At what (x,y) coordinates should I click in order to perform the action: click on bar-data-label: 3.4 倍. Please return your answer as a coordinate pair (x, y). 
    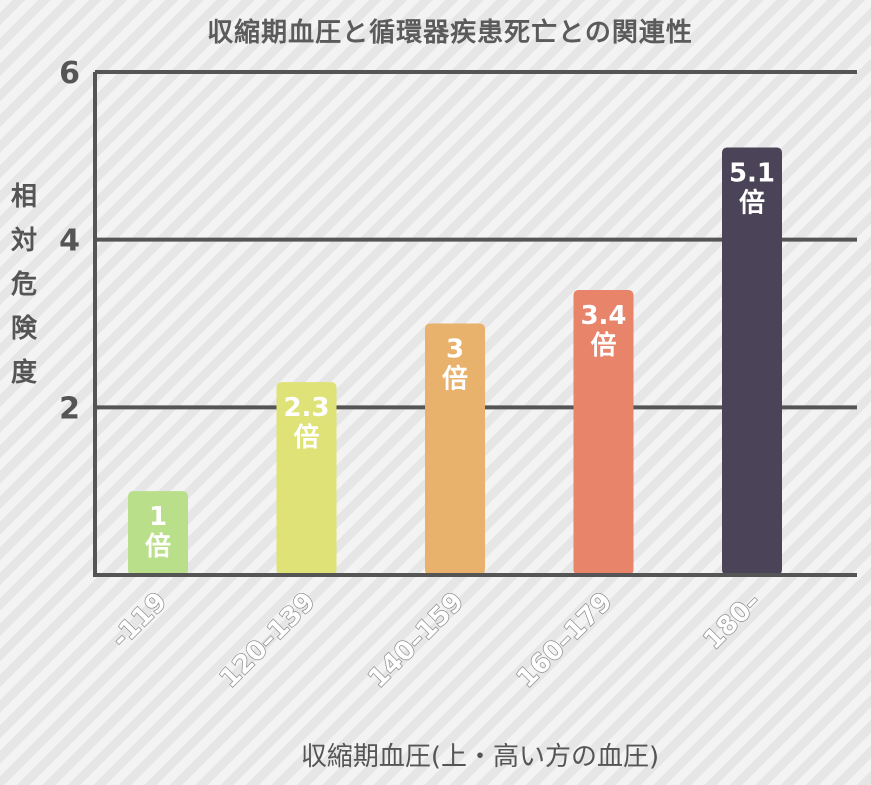
    Looking at the image, I should click on (603, 331).